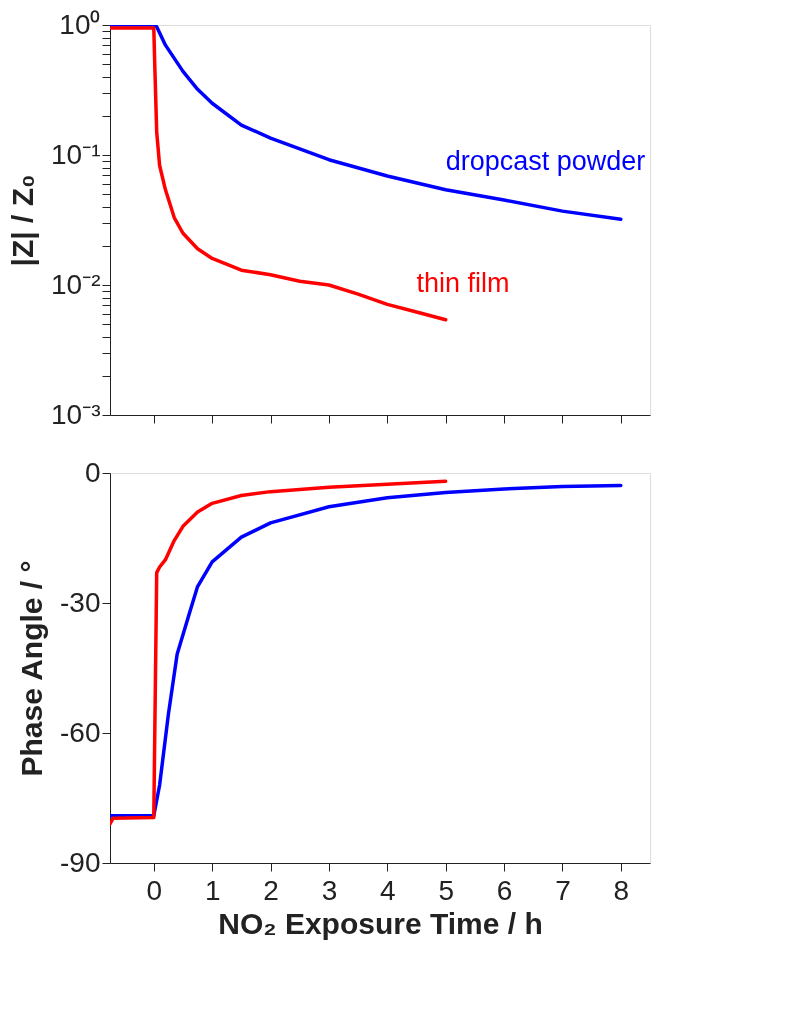  Describe the element at coordinates (76, 284) in the screenshot. I see `y-tick-label: 10⁻²` at that location.